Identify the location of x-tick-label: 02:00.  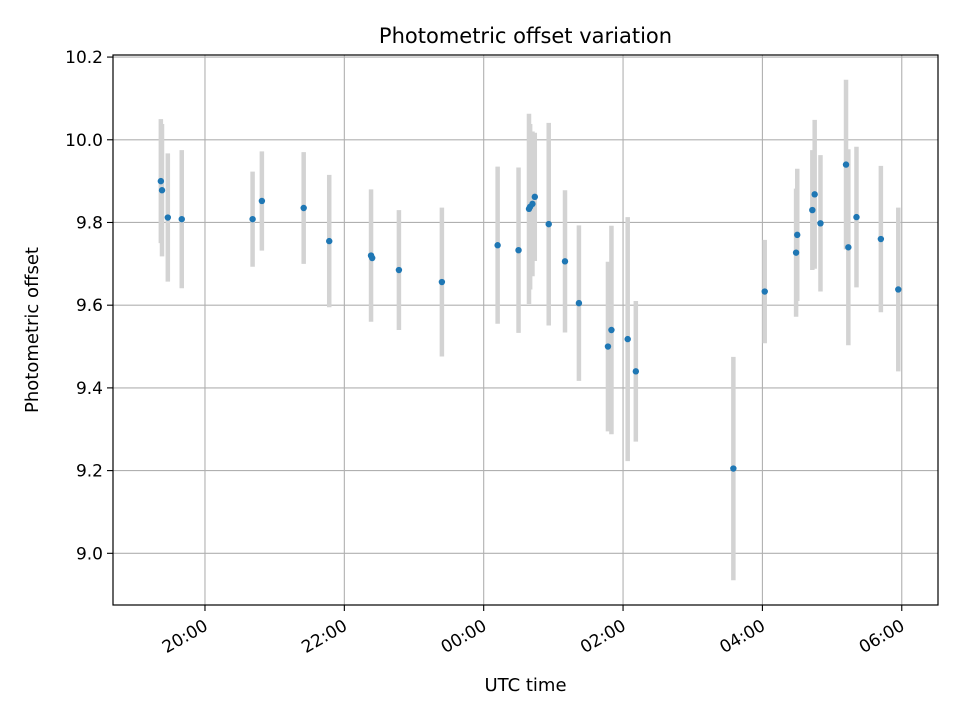
(603, 637).